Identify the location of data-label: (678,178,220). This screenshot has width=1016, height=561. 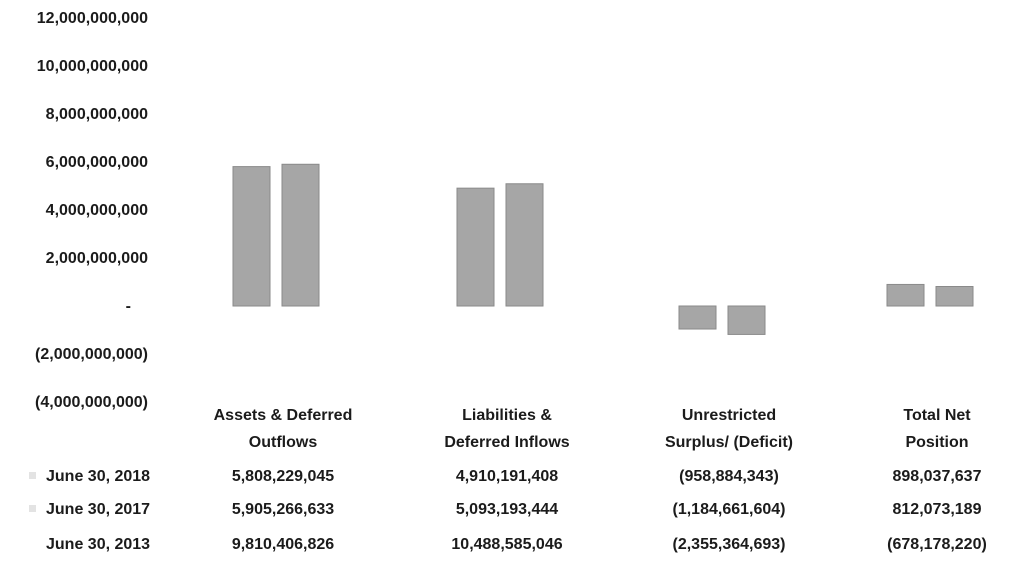
(937, 544).